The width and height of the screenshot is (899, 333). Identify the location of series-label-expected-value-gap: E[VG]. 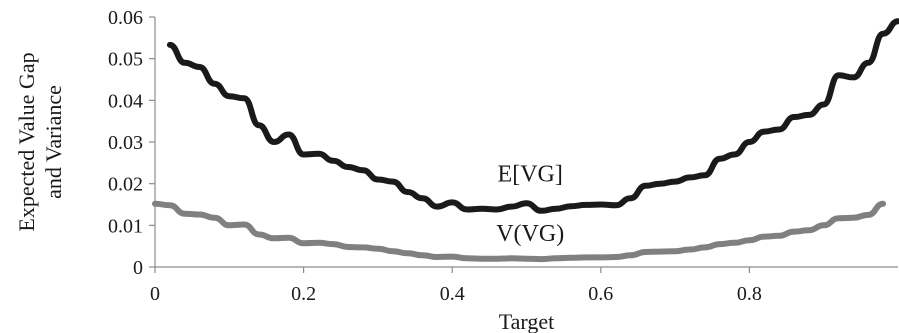
(530, 175).